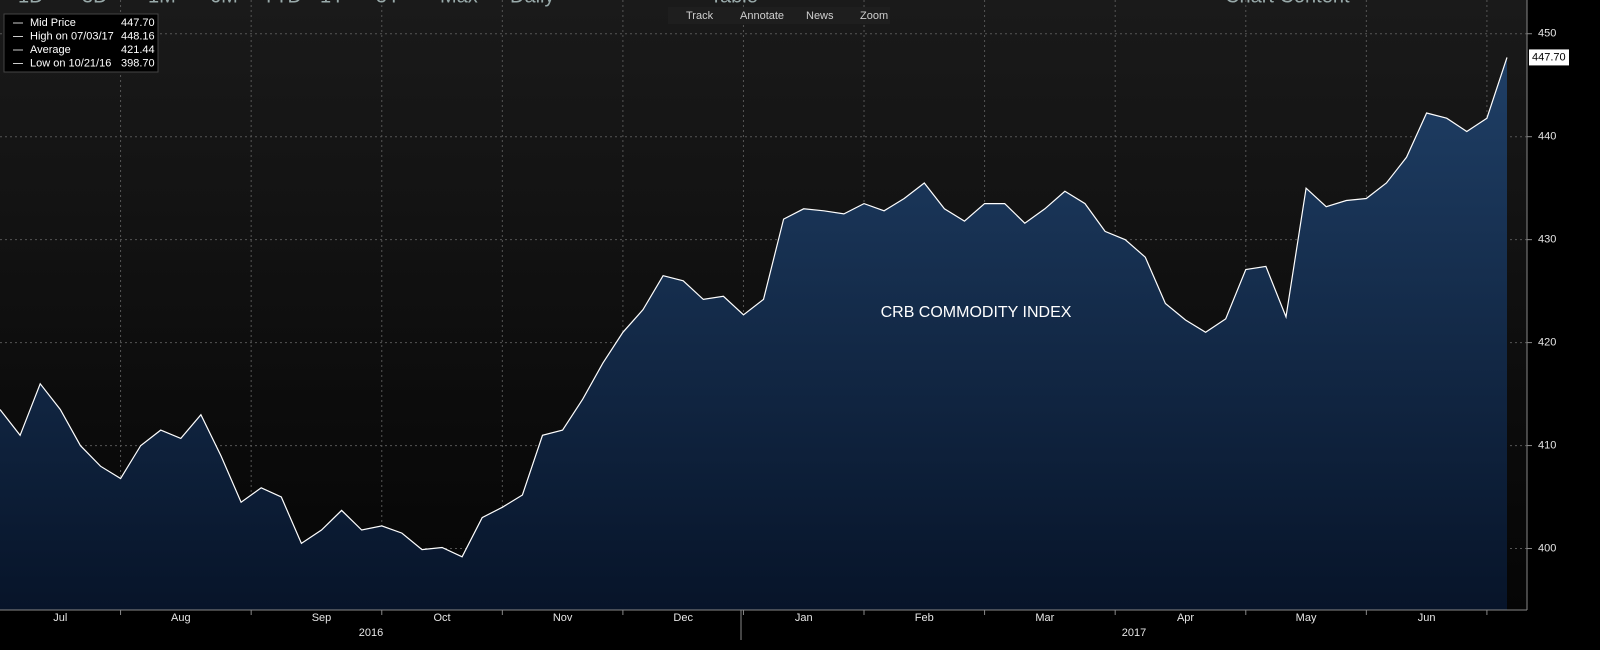  Describe the element at coordinates (1185, 618) in the screenshot. I see `x-tick-label: Apr` at that location.